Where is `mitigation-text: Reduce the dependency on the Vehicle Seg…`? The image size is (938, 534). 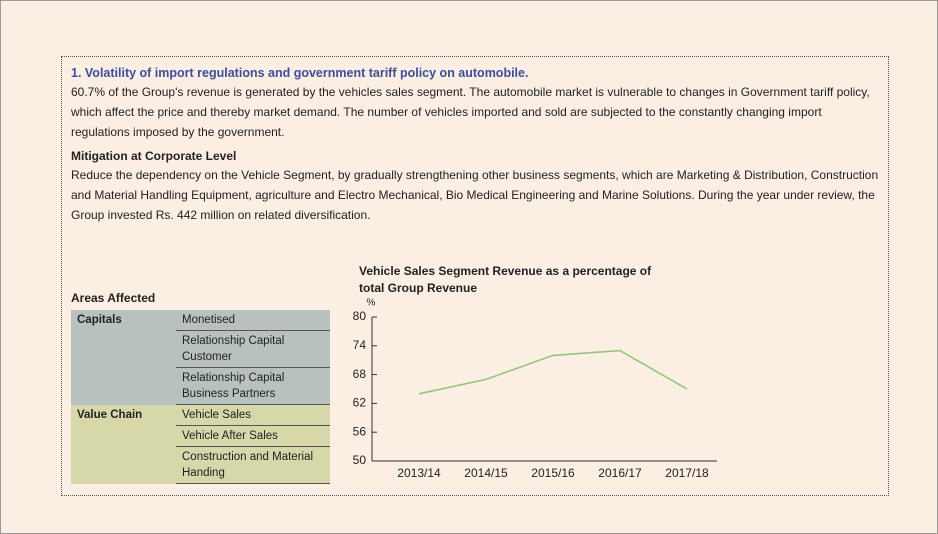
mitigation-text: Reduce the dependency on the Vehicle Seg… is located at coordinates (475, 195).